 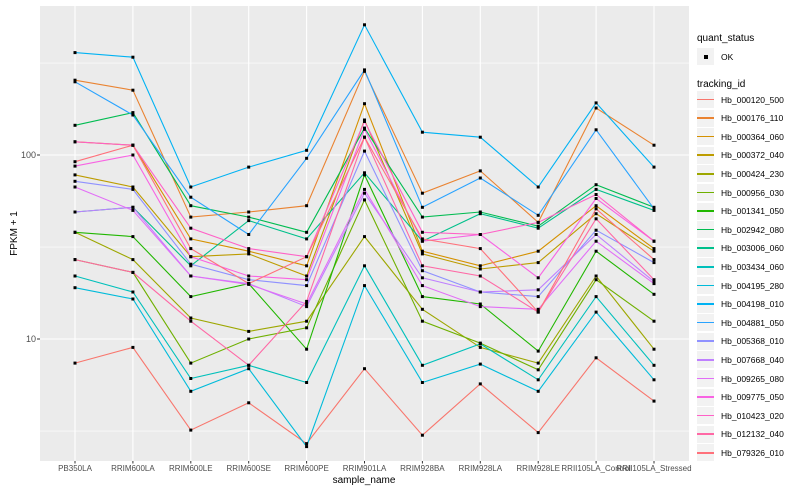 I want to click on quant-status-ok-point-icon, so click(x=705, y=56).